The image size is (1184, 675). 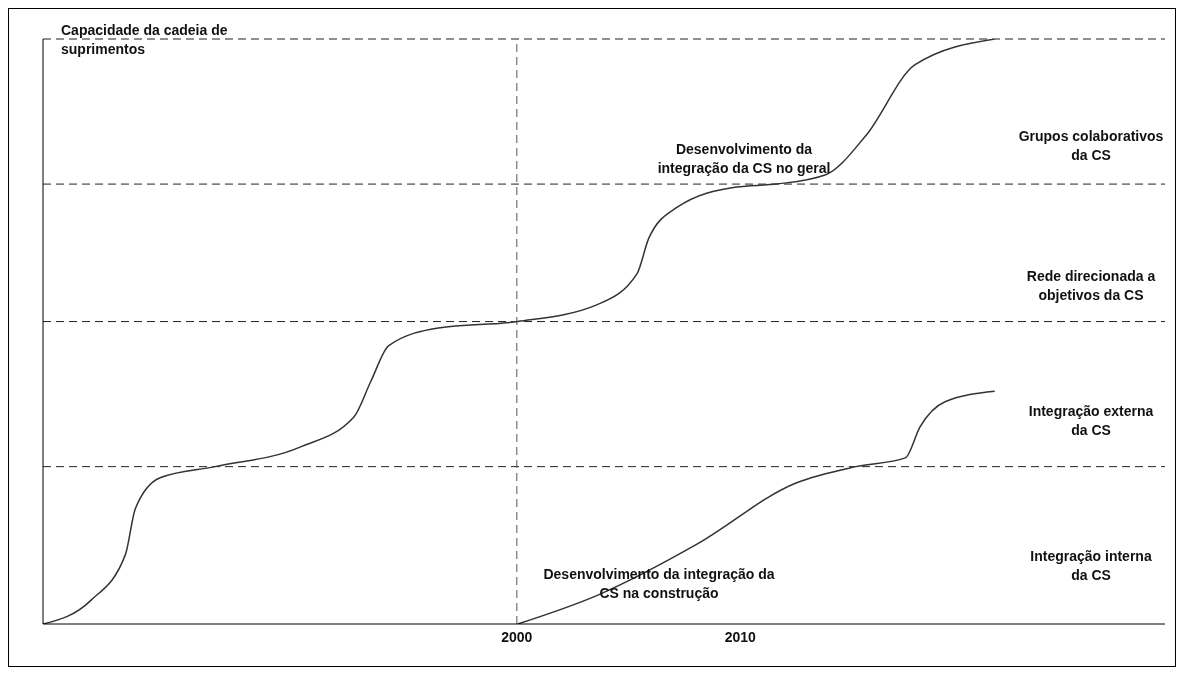 What do you see at coordinates (517, 636) in the screenshot?
I see `x-tick-label: 2000` at bounding box center [517, 636].